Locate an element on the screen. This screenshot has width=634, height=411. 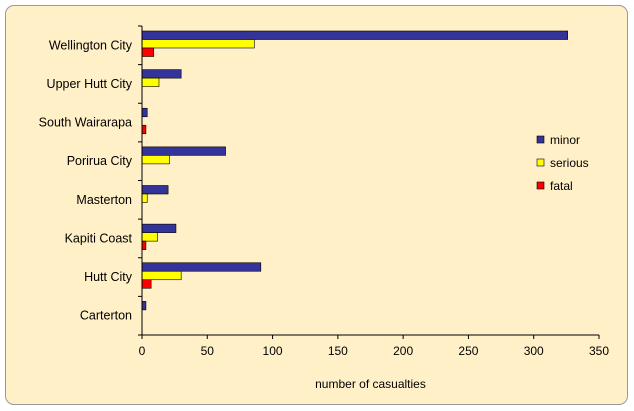
category-label-upper-hutt-city: Upper Hutt City is located at coordinates (90, 84).